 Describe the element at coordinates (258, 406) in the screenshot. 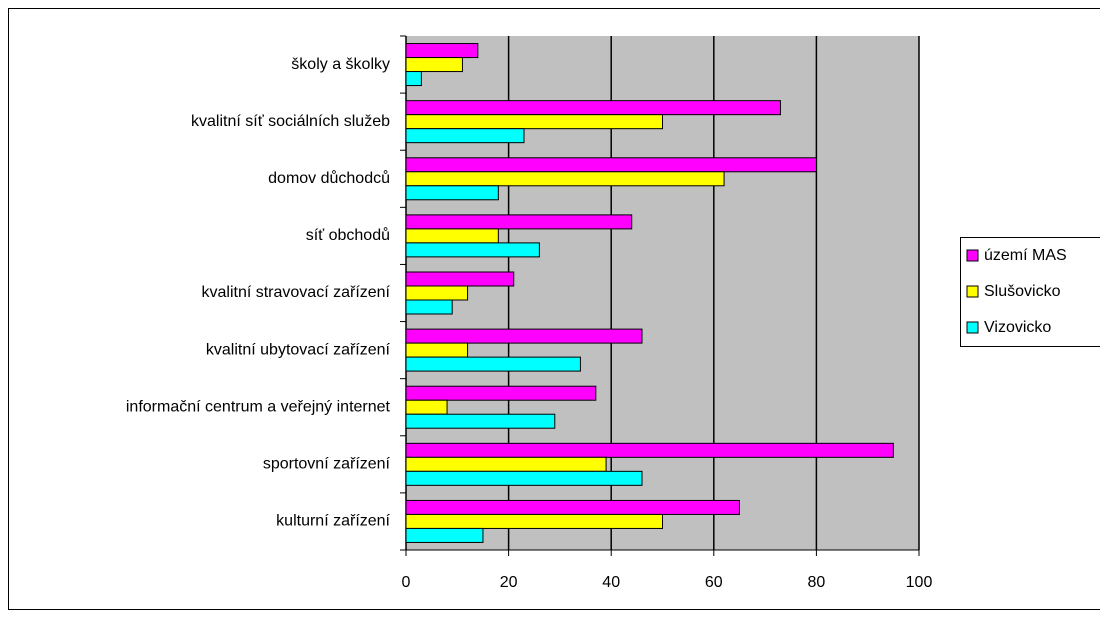

I see `y-tick-label: informační centrum a veřejný internet` at that location.